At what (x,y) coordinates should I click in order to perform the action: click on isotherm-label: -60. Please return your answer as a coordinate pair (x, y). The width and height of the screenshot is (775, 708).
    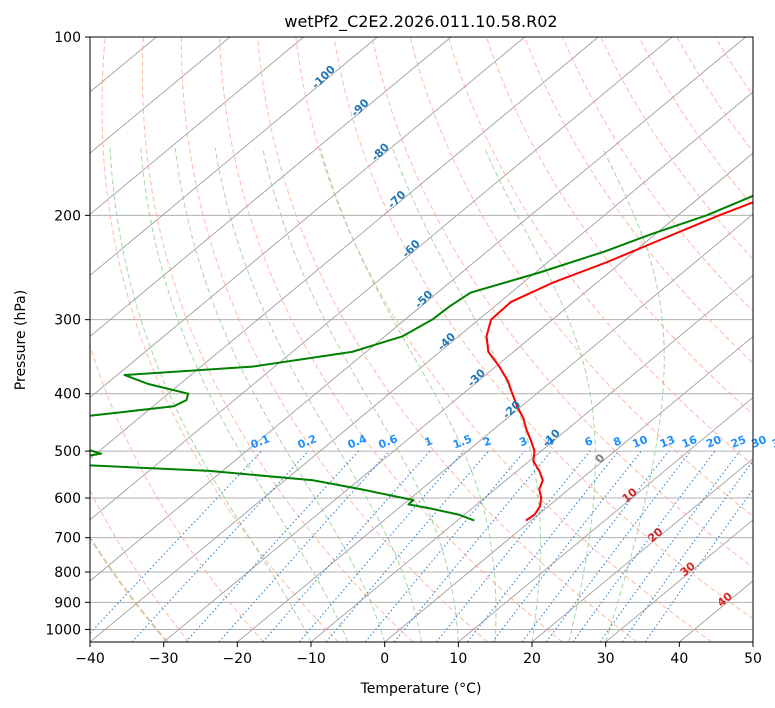
    Looking at the image, I should click on (411, 248).